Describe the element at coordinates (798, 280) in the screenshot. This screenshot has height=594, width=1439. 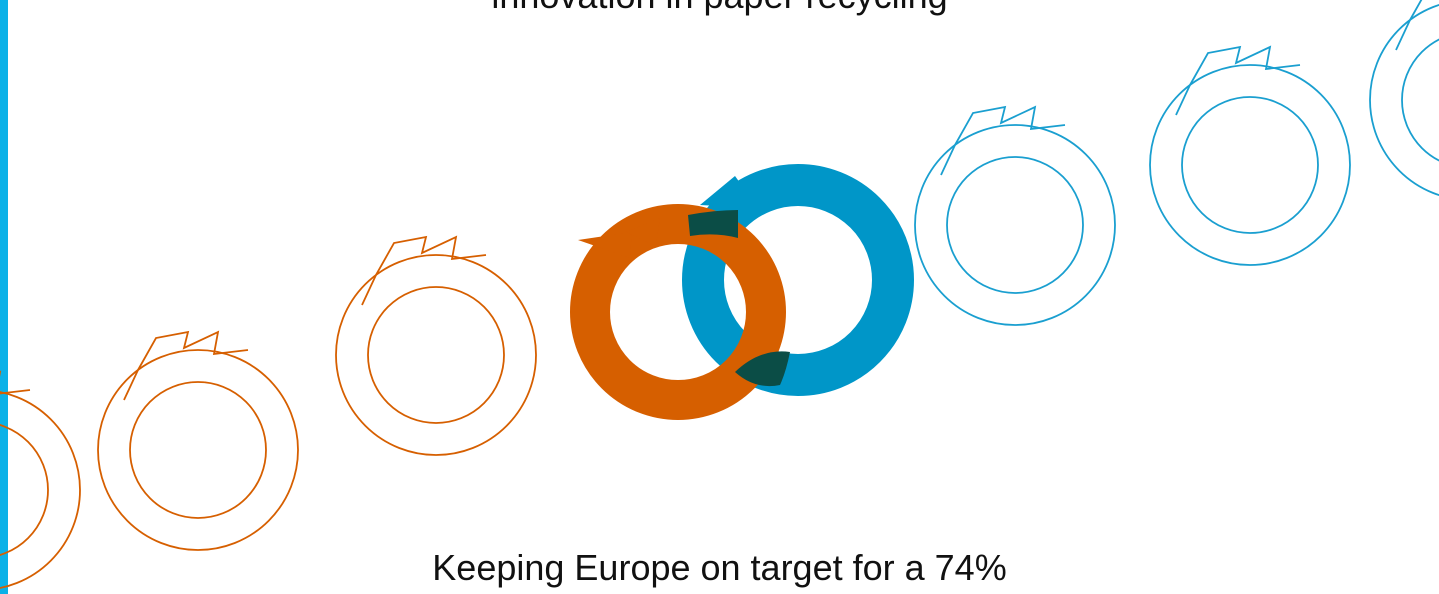
I see `blue-solid-ring` at that location.